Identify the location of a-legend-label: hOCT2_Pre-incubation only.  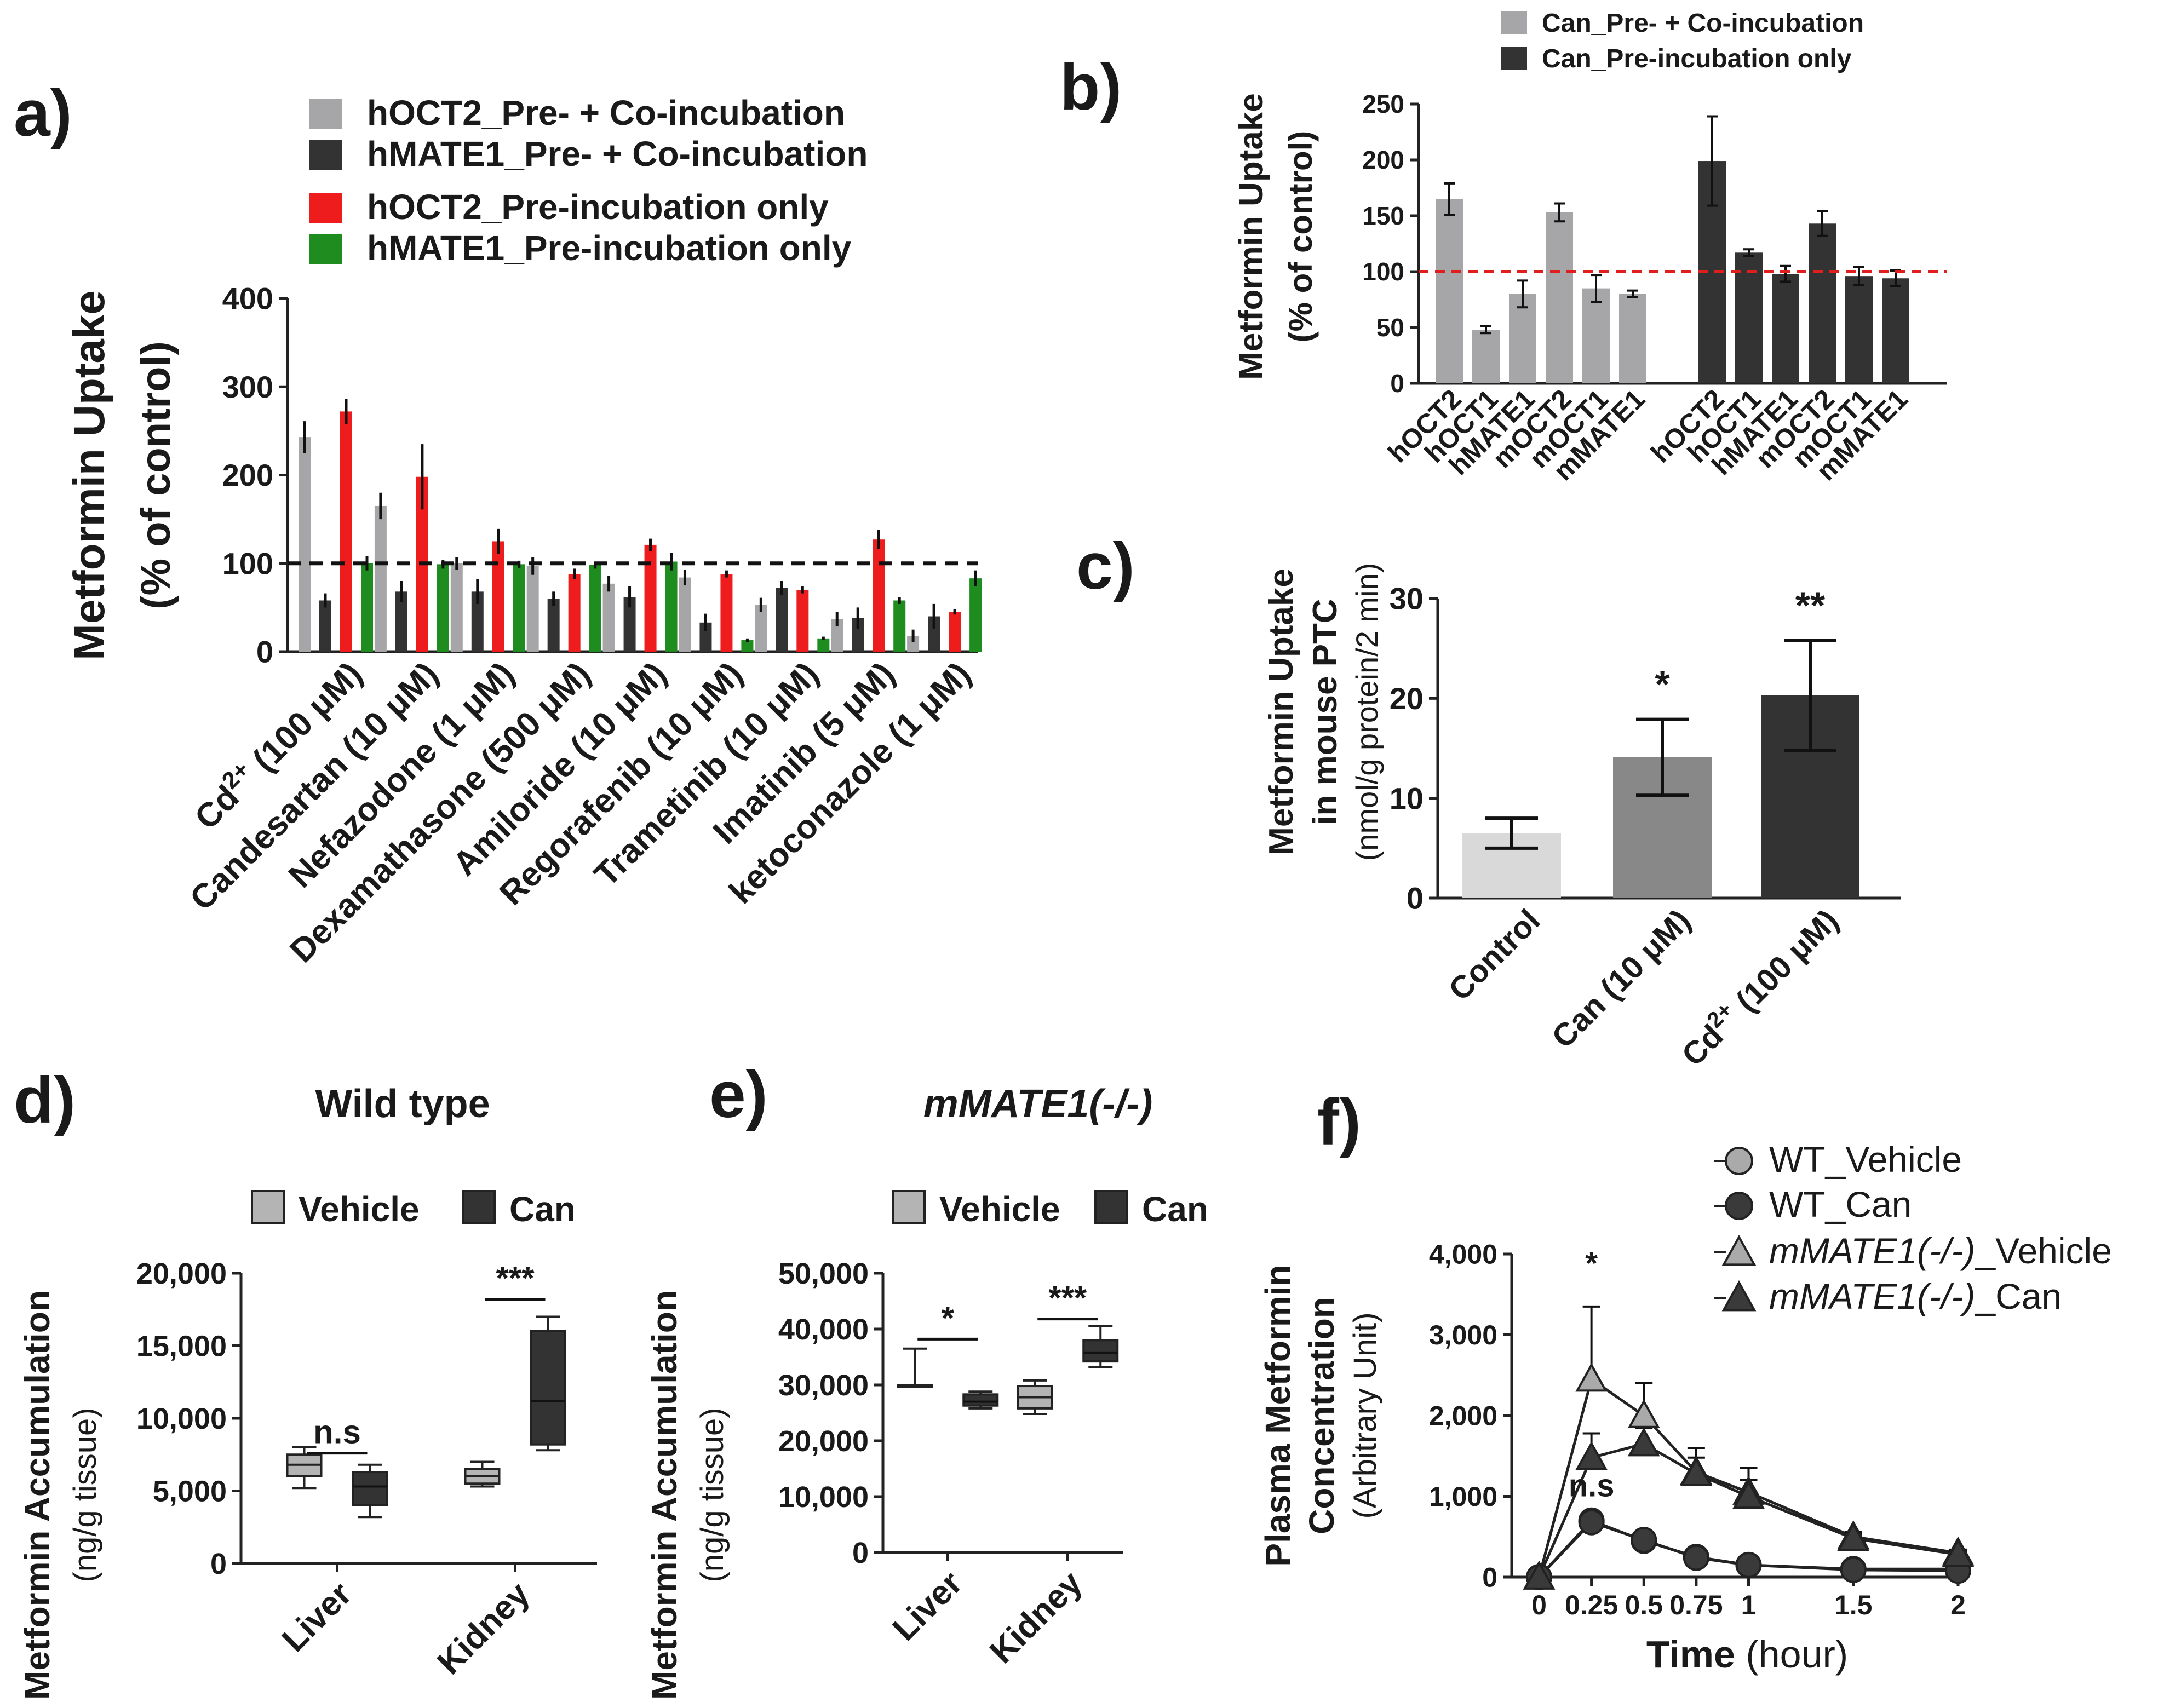
(598, 207).